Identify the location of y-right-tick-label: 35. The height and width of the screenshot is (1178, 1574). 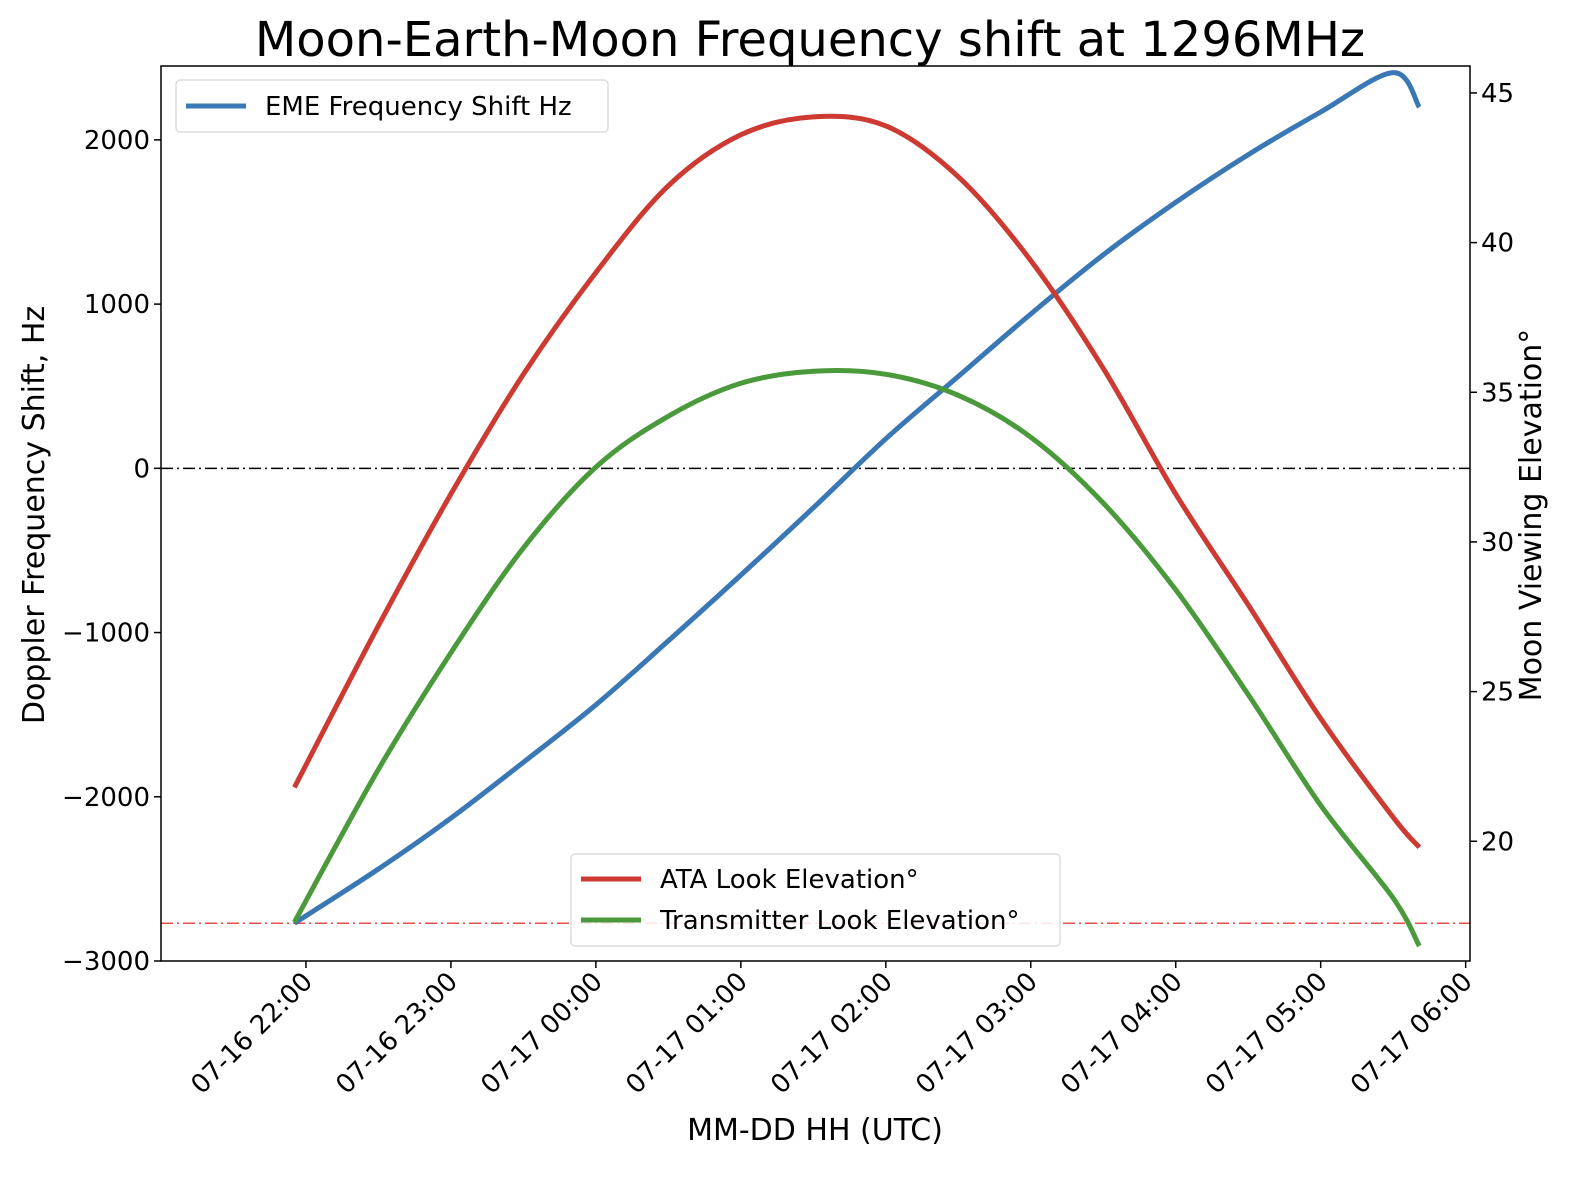
(1497, 393).